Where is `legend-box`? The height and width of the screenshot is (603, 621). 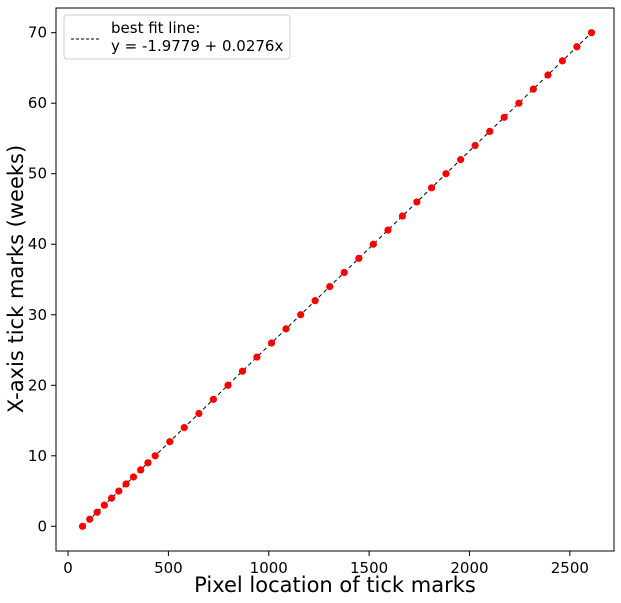
legend-box is located at coordinates (177, 37).